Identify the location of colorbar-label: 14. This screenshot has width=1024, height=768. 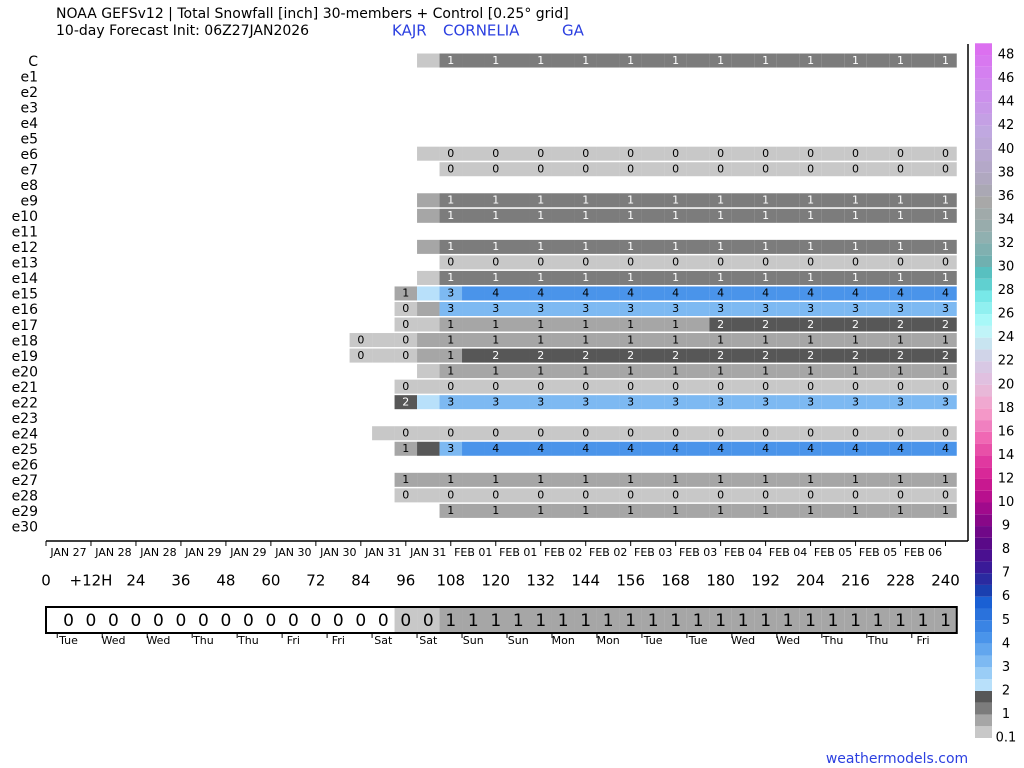
(1006, 455).